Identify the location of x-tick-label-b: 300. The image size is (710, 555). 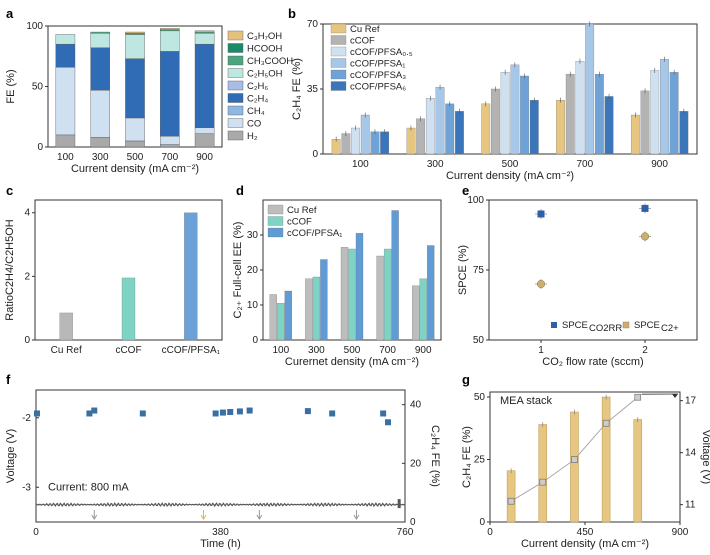
(435, 164).